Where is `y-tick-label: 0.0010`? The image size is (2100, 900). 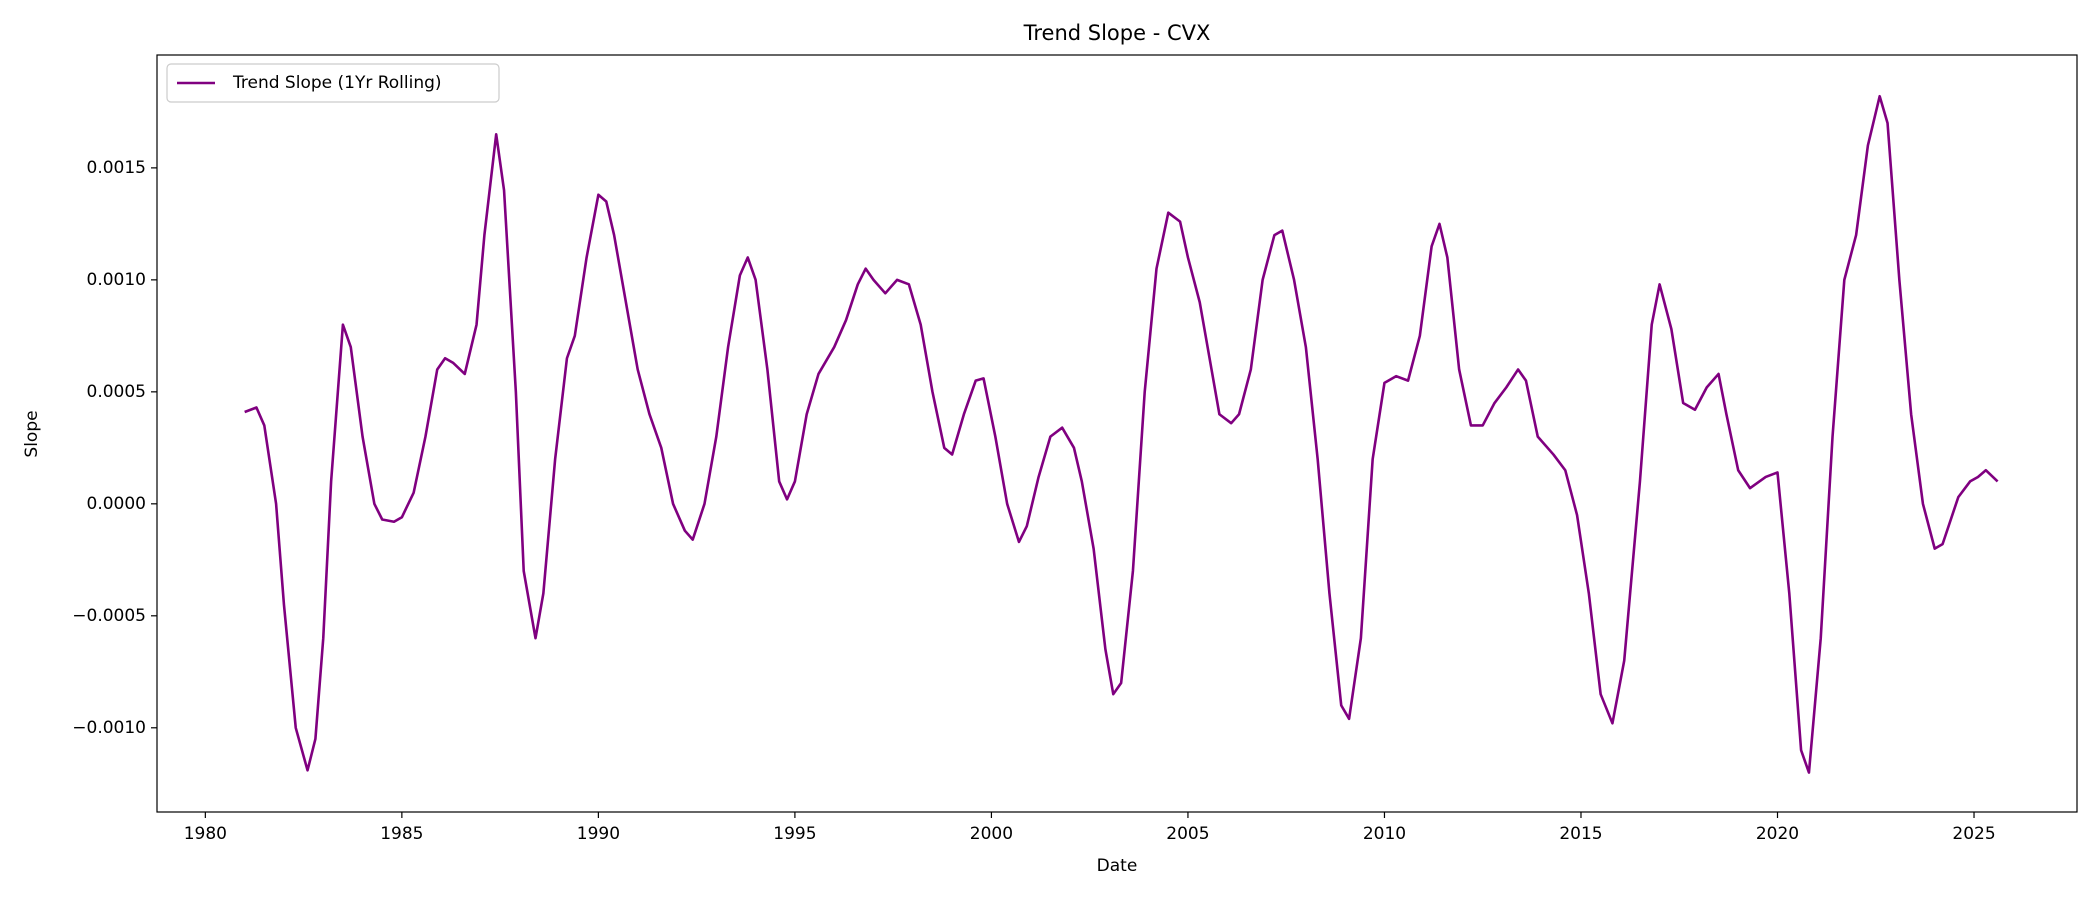
y-tick-label: 0.0010 is located at coordinates (116, 280).